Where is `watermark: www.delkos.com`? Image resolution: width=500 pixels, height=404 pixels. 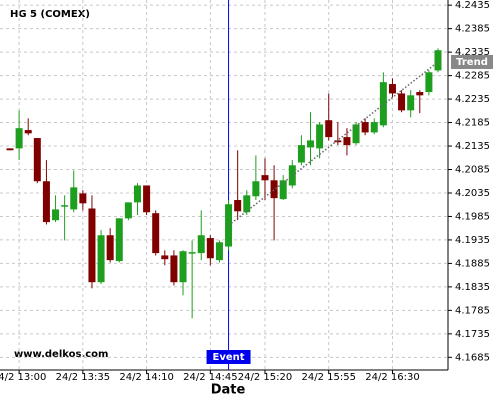 watermark: www.delkos.com is located at coordinates (61, 354).